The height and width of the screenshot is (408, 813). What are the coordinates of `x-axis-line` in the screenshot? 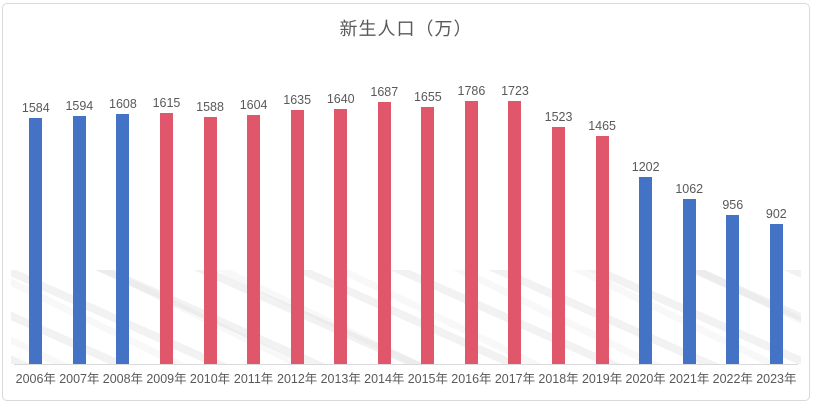 It's located at (406, 364).